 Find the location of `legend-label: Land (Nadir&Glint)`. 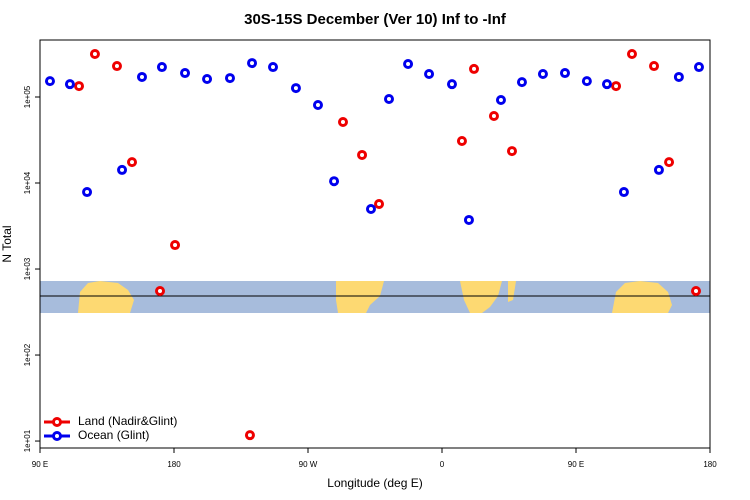

legend-label: Land (Nadir&Glint) is located at coordinates (127, 421).